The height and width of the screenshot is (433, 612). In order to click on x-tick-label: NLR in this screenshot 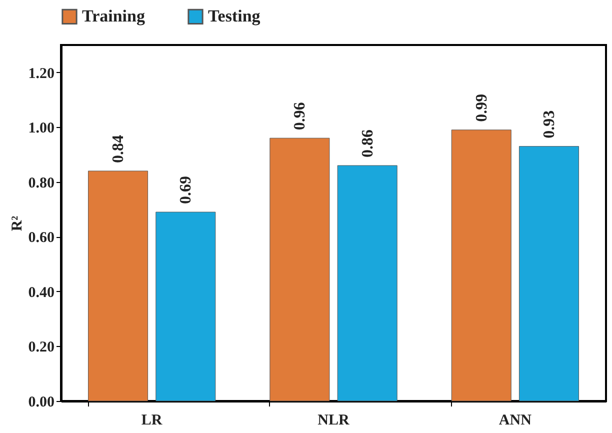, I will do `click(334, 420)`.